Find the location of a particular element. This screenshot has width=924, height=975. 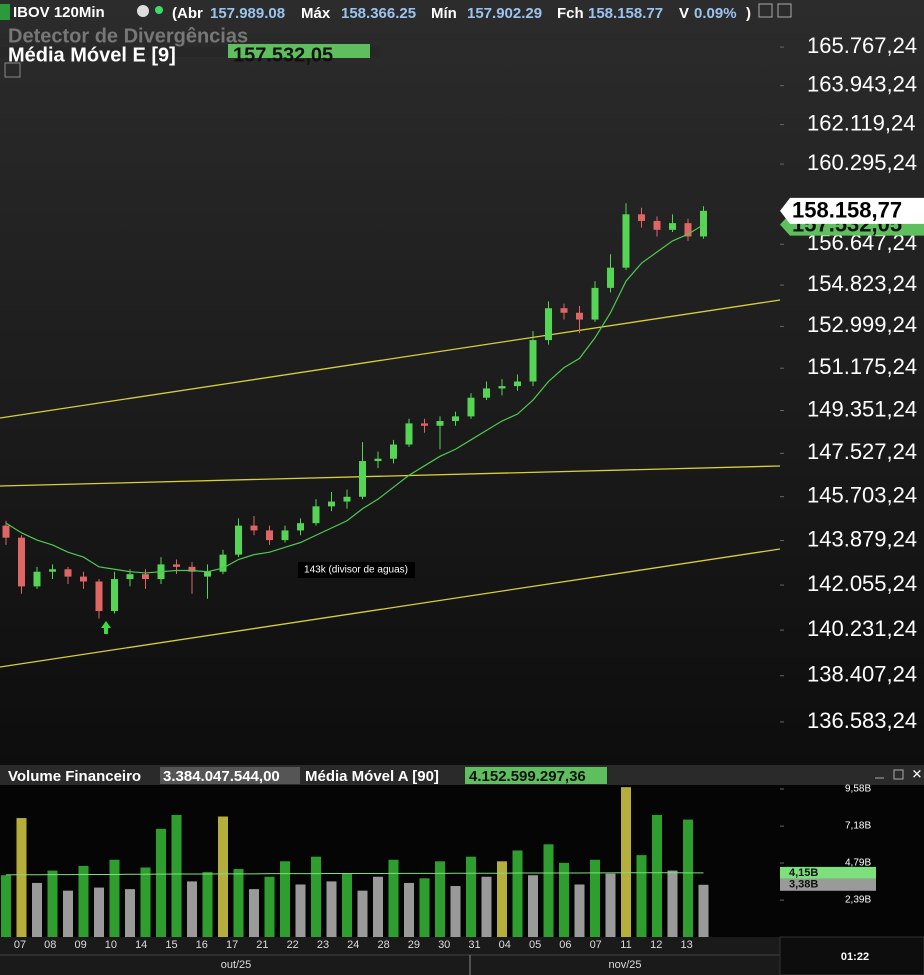

x-tick-label: 15 is located at coordinates (171, 945).